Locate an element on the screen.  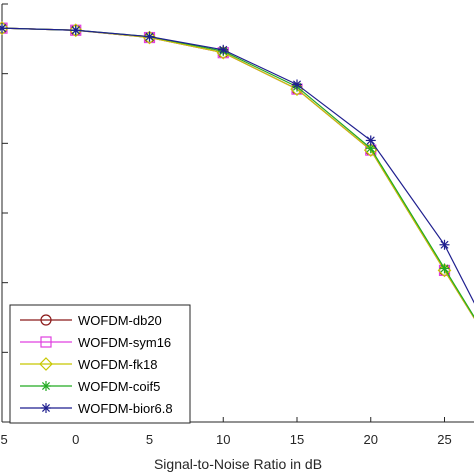
x-ticks: -5 0 5 10 15 20 25 is located at coordinates (226, 432).